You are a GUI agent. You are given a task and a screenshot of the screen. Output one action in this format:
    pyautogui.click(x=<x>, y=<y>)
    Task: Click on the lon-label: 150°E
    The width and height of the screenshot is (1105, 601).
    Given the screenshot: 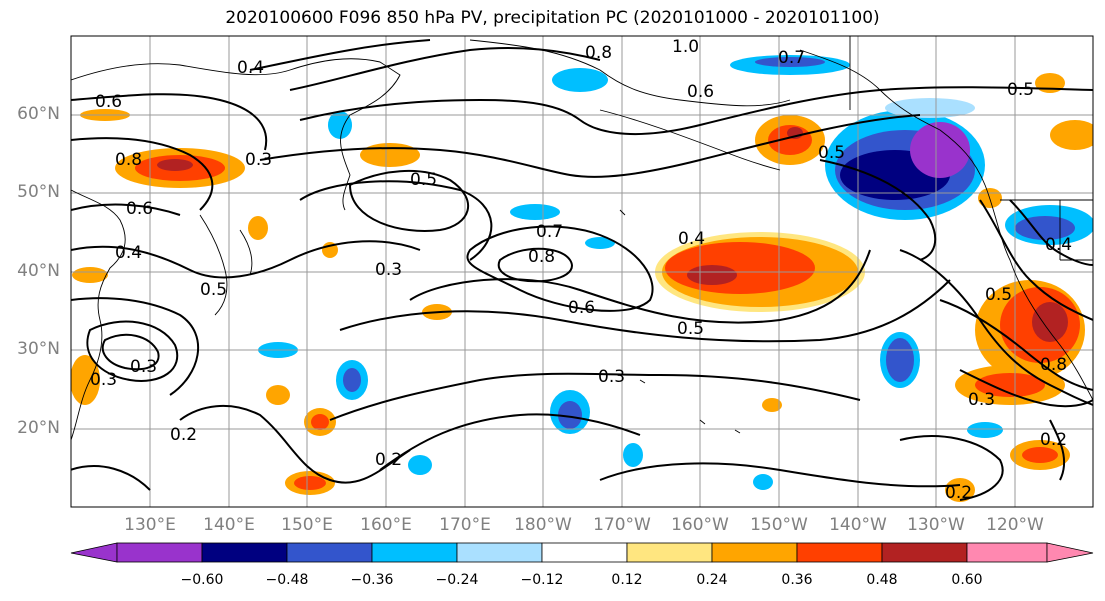 What is the action you would take?
    pyautogui.click(x=307, y=525)
    